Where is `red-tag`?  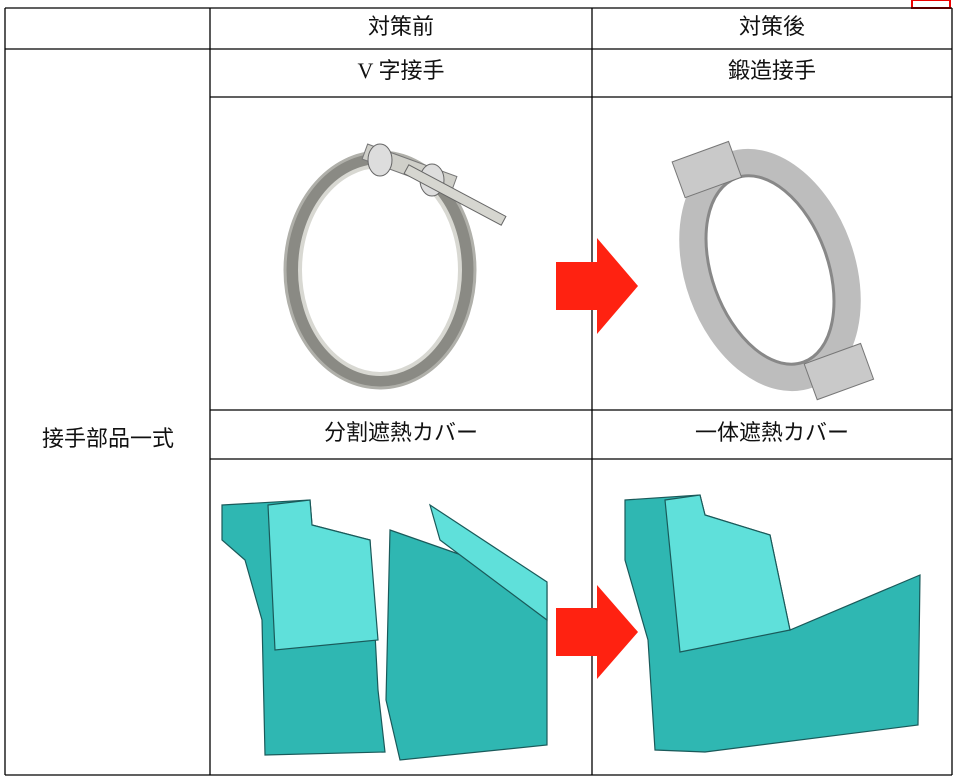
red-tag is located at coordinates (931, 4).